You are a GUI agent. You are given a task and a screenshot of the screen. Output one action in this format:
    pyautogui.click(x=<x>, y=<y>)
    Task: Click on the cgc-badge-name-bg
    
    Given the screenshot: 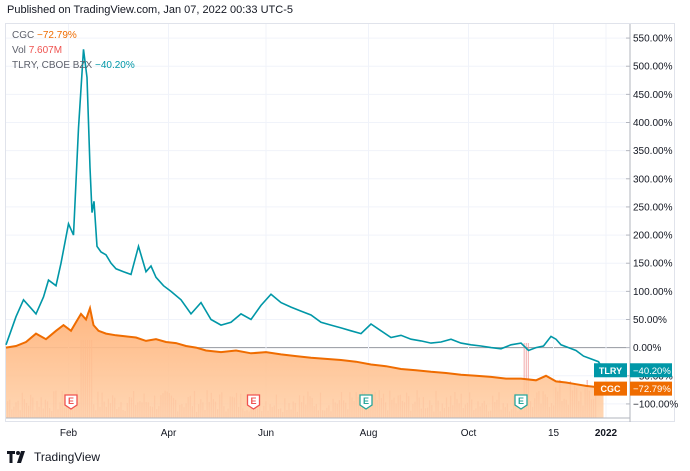 What is the action you would take?
    pyautogui.click(x=610, y=388)
    